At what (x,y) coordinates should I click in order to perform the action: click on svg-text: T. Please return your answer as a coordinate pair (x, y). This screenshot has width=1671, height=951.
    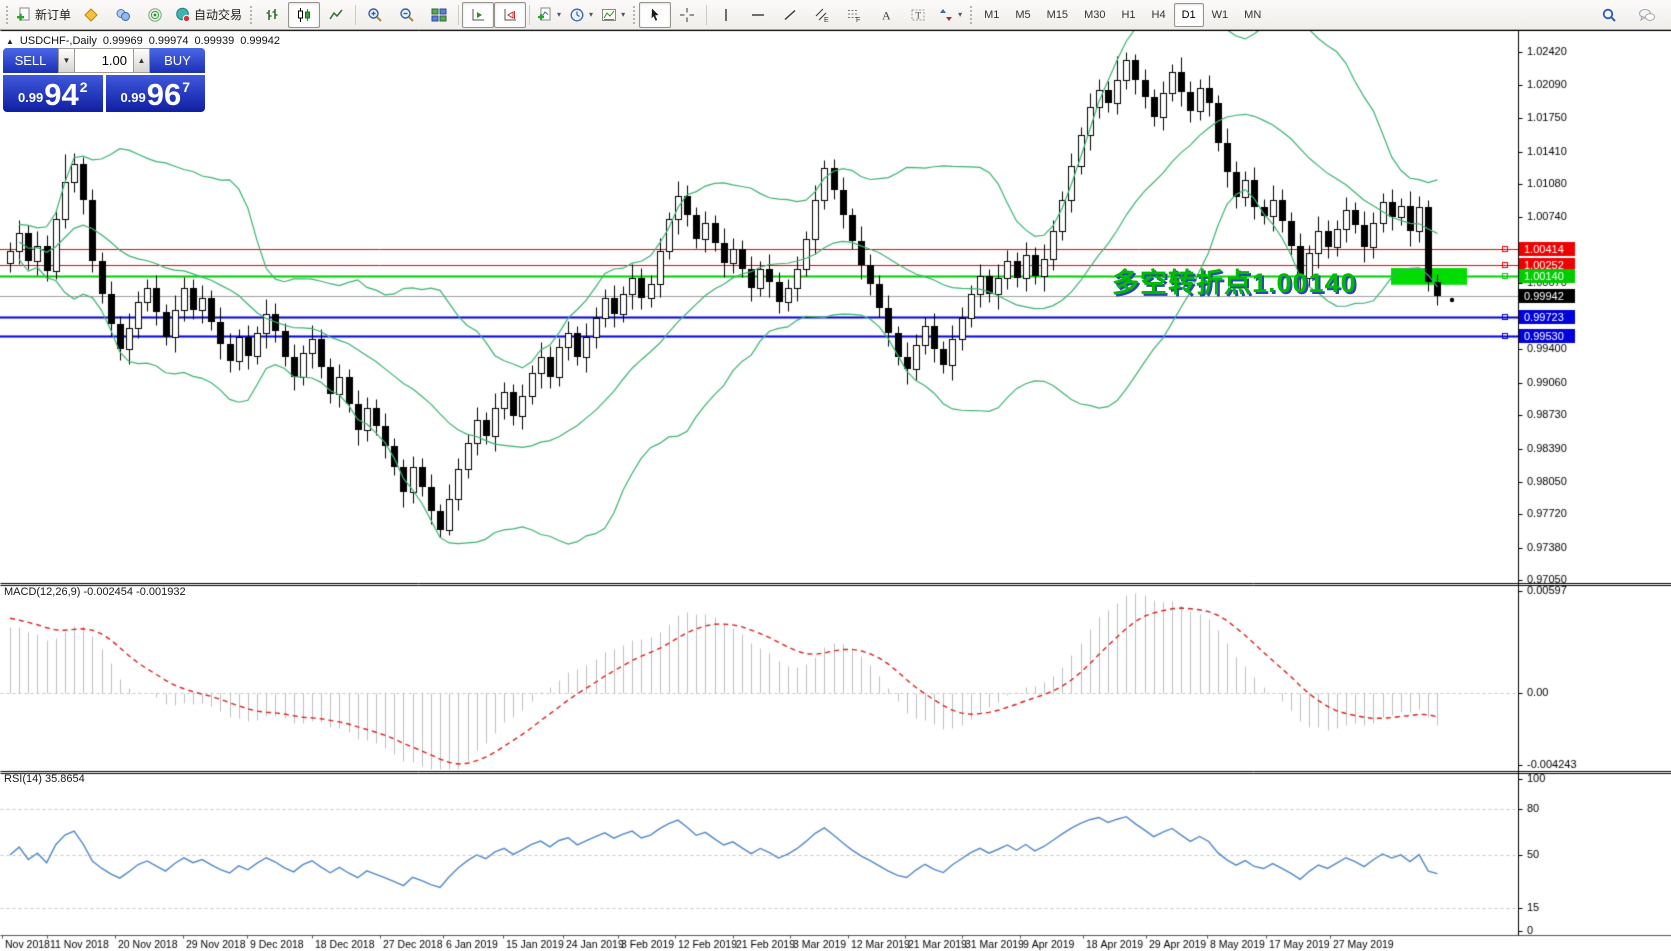
    Looking at the image, I should click on (919, 15).